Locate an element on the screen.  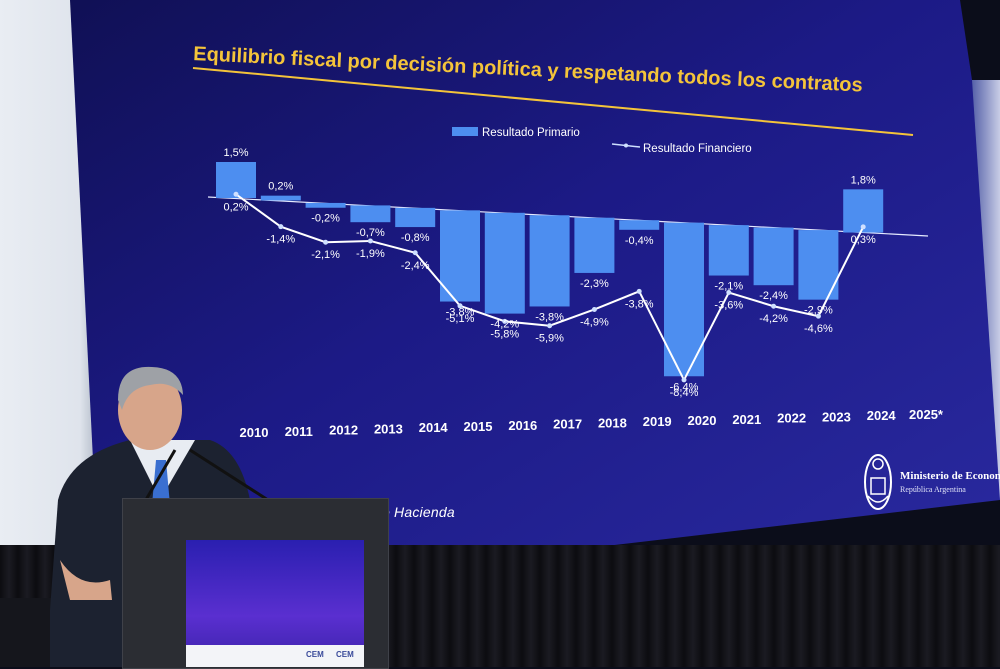
x-tick-label: 2022 is located at coordinates (791, 418).